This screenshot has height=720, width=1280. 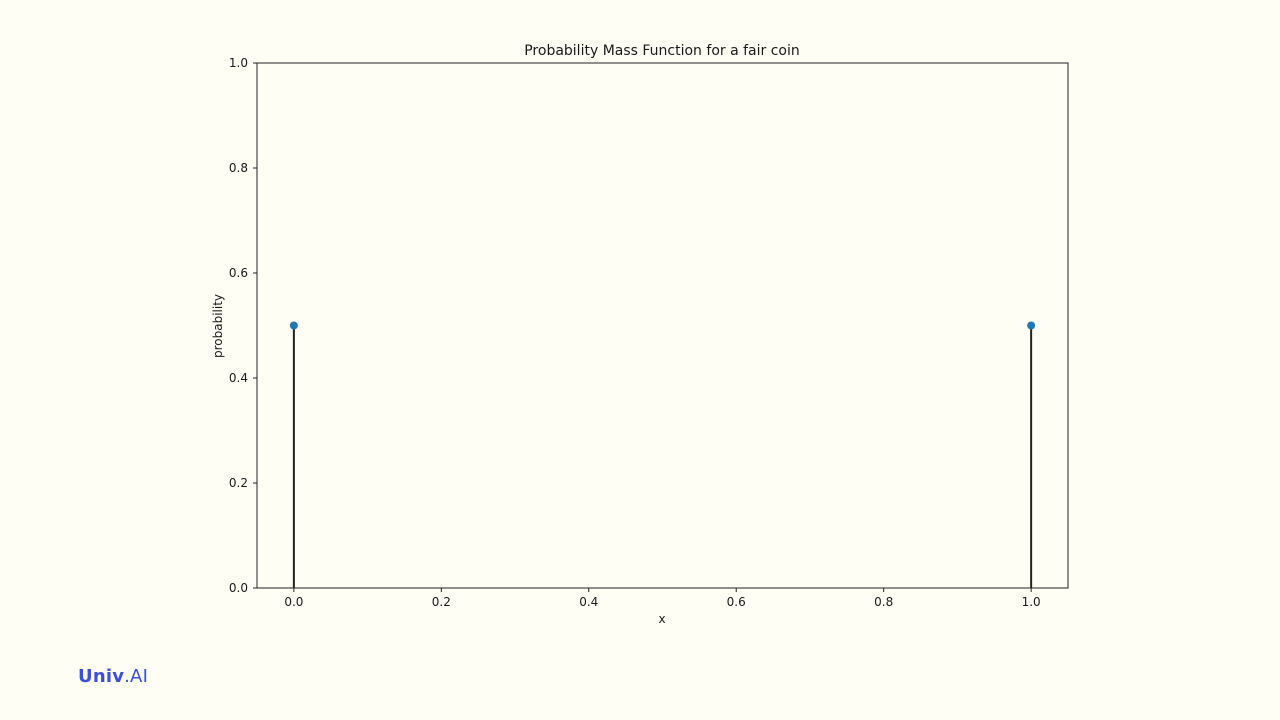 What do you see at coordinates (218, 326) in the screenshot?
I see `y-axis-label: probability` at bounding box center [218, 326].